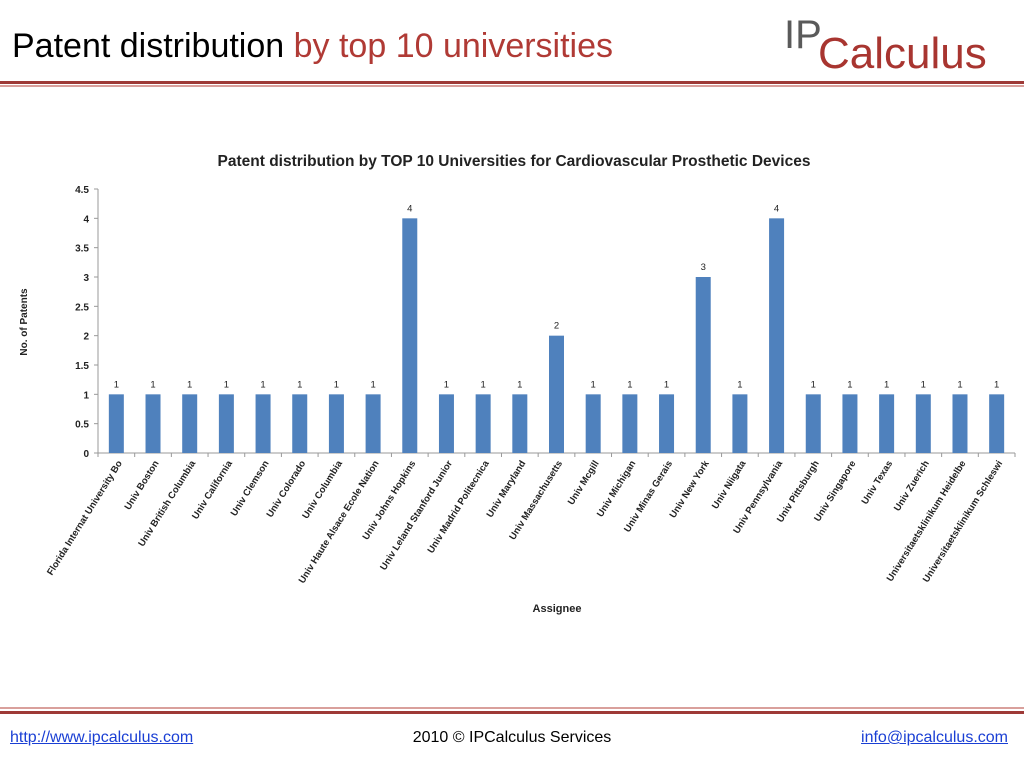 The image size is (1024, 768). What do you see at coordinates (86, 219) in the screenshot?
I see `y-tick-label: 4` at bounding box center [86, 219].